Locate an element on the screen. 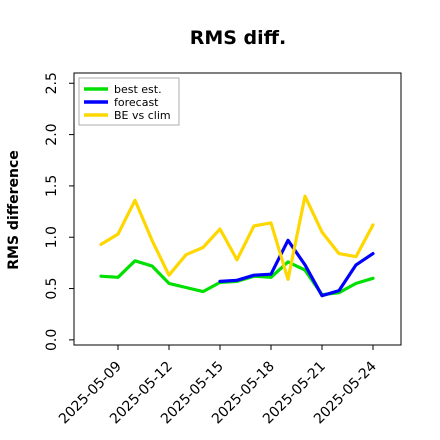 This screenshot has width=440, height=440. y-tick-label: 2.0 is located at coordinates (52, 134).